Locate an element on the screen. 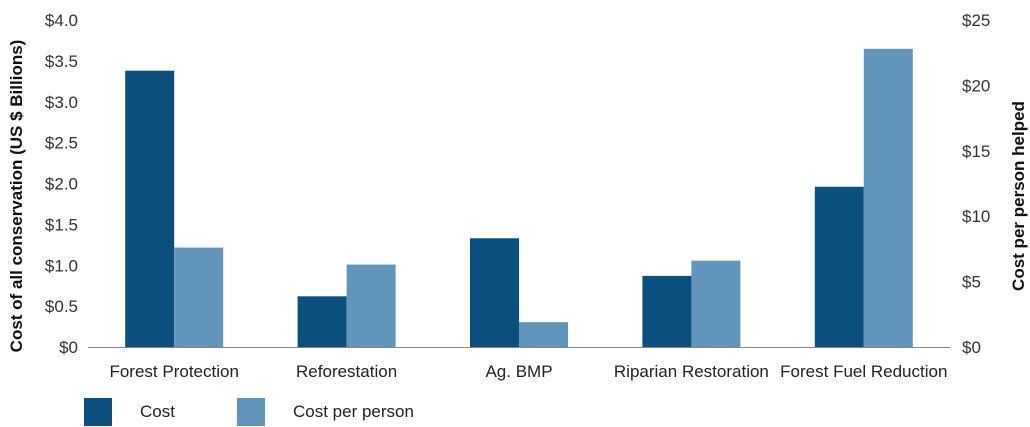  right-tick-label: $0 is located at coordinates (971, 347).